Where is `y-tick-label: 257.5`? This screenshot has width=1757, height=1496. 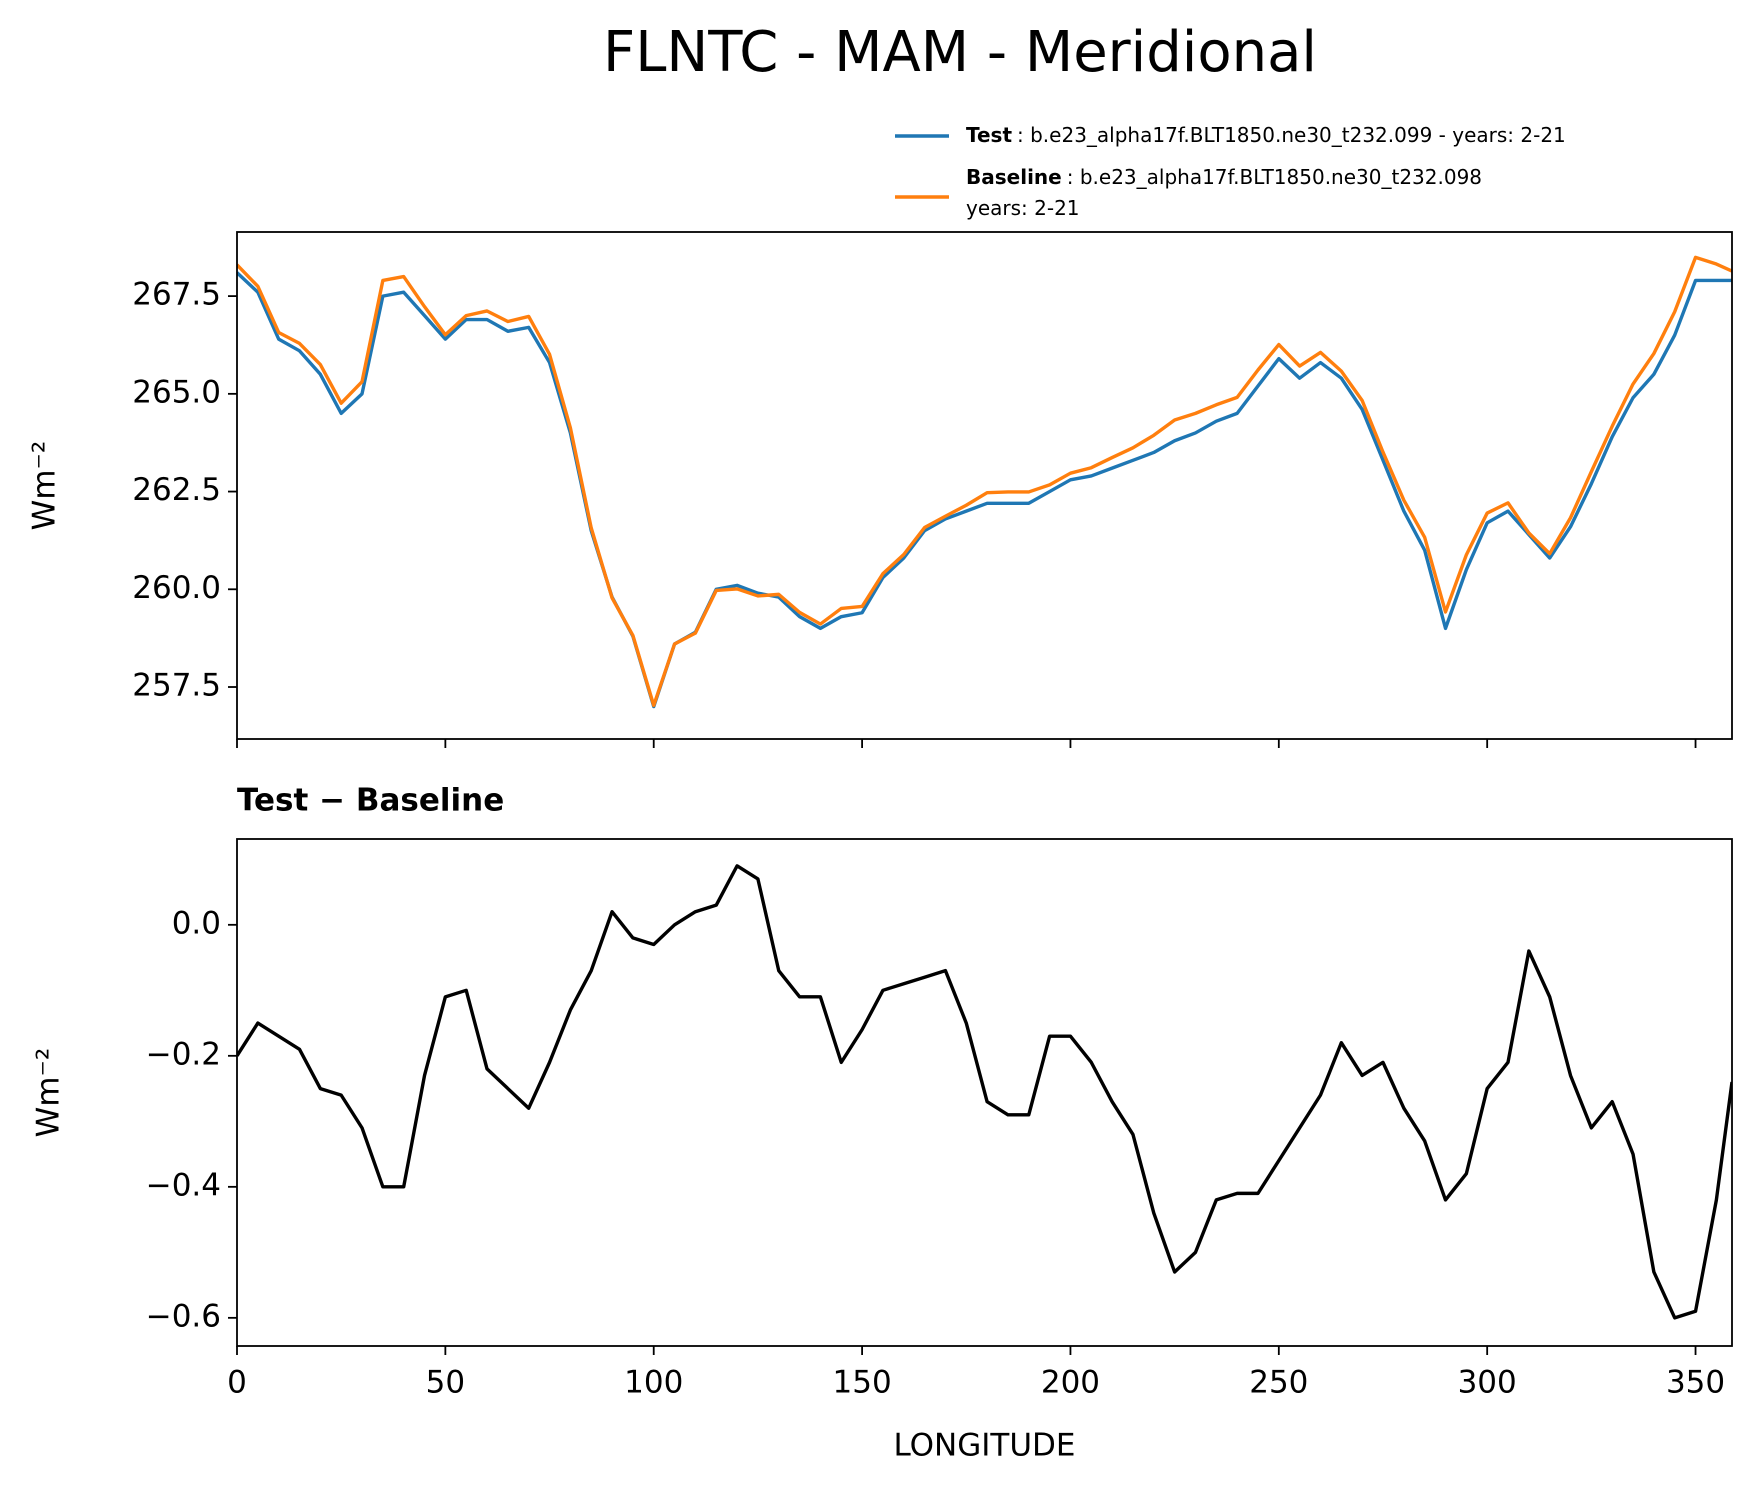
y-tick-label: 257.5 is located at coordinates (176, 686).